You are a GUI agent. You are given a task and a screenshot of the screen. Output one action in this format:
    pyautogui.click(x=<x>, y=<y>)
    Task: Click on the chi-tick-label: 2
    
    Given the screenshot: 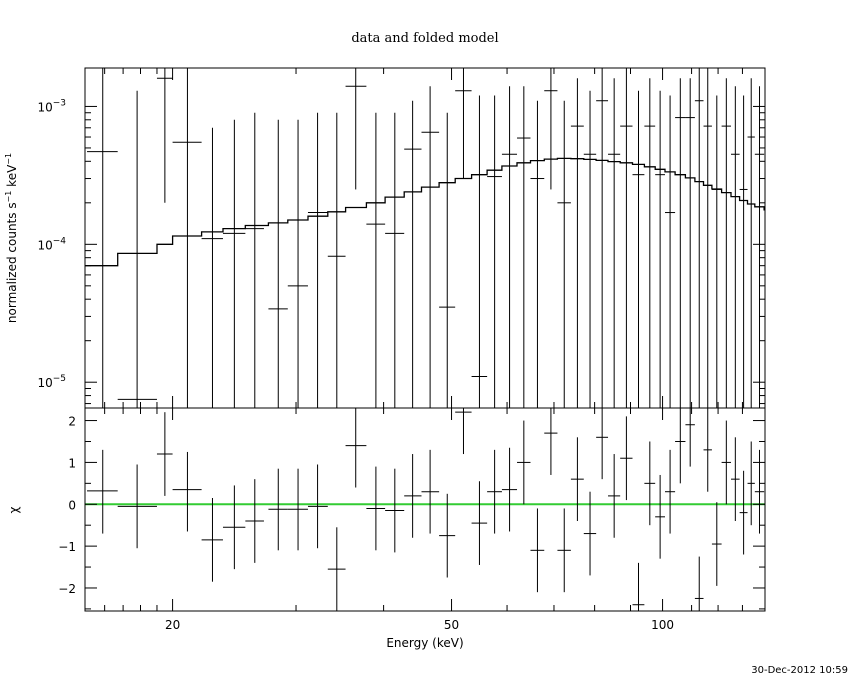 What is the action you would take?
    pyautogui.click(x=72, y=422)
    